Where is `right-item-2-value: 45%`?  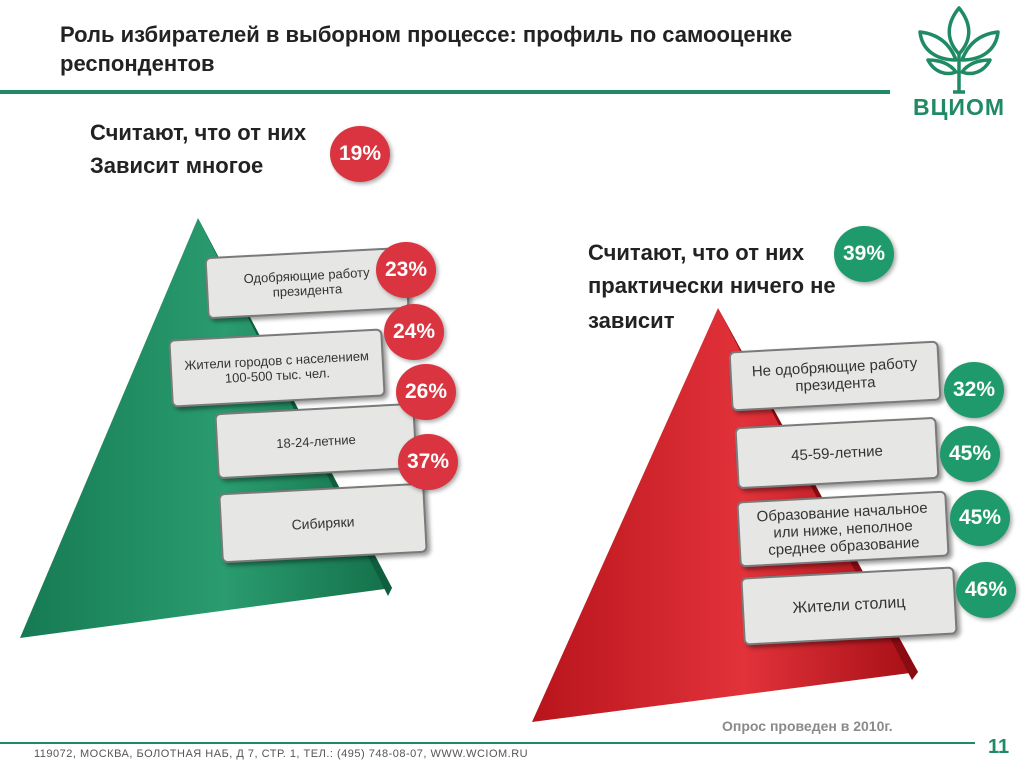 right-item-2-value: 45% is located at coordinates (970, 454).